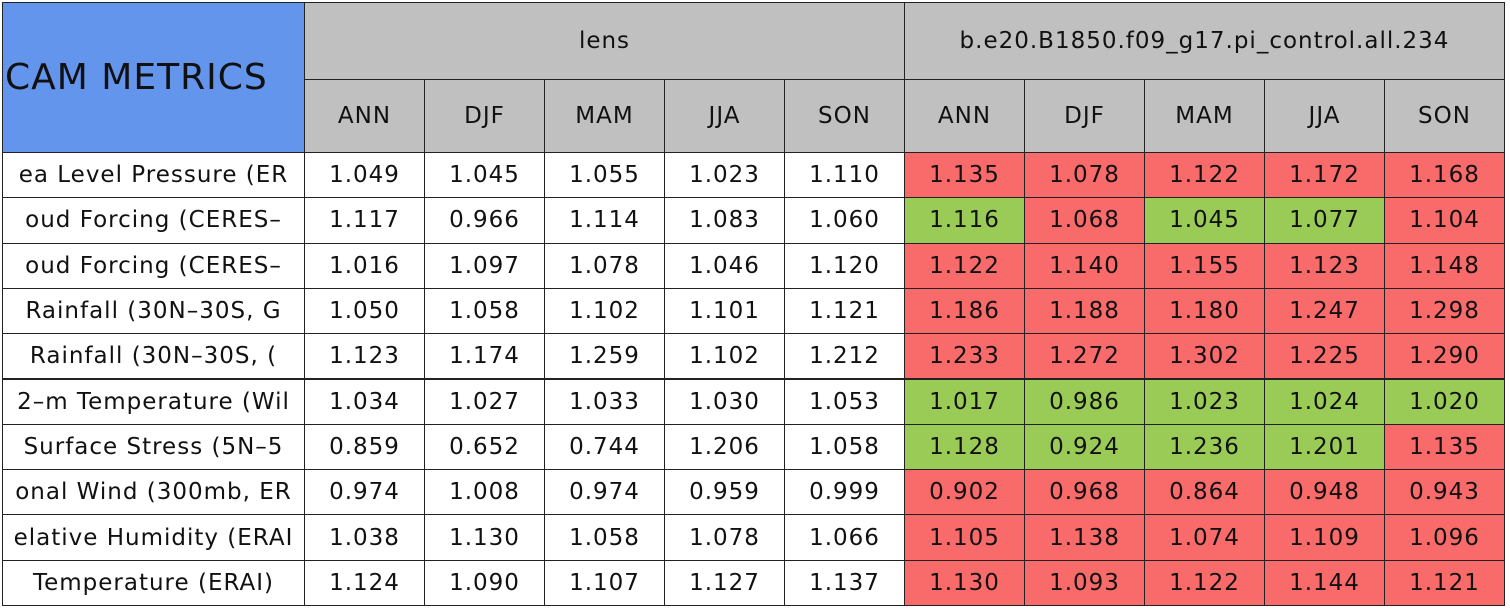 Image resolution: width=1510 pixels, height=611 pixels. Describe the element at coordinates (153, 311) in the screenshot. I see `row-label: Rainfall (30N–30S, G` at that location.